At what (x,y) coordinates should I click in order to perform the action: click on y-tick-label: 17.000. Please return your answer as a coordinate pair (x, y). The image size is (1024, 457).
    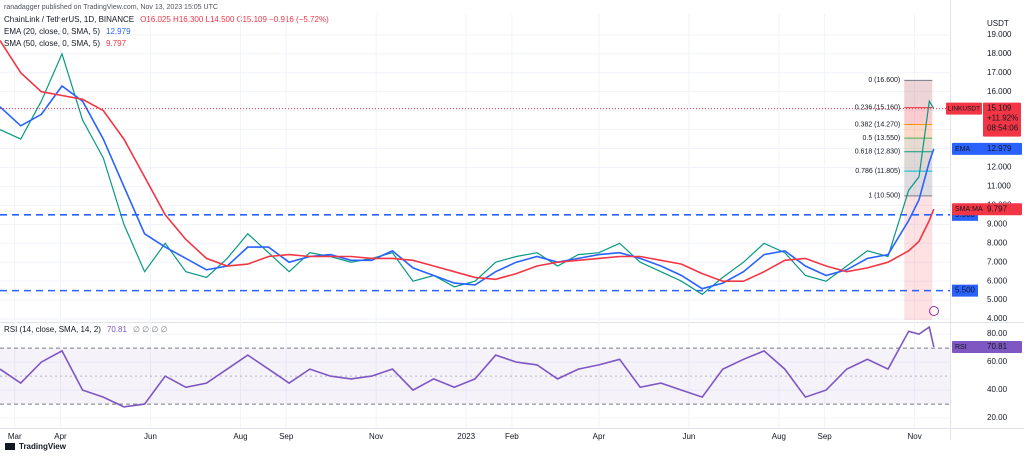
    Looking at the image, I should click on (999, 72).